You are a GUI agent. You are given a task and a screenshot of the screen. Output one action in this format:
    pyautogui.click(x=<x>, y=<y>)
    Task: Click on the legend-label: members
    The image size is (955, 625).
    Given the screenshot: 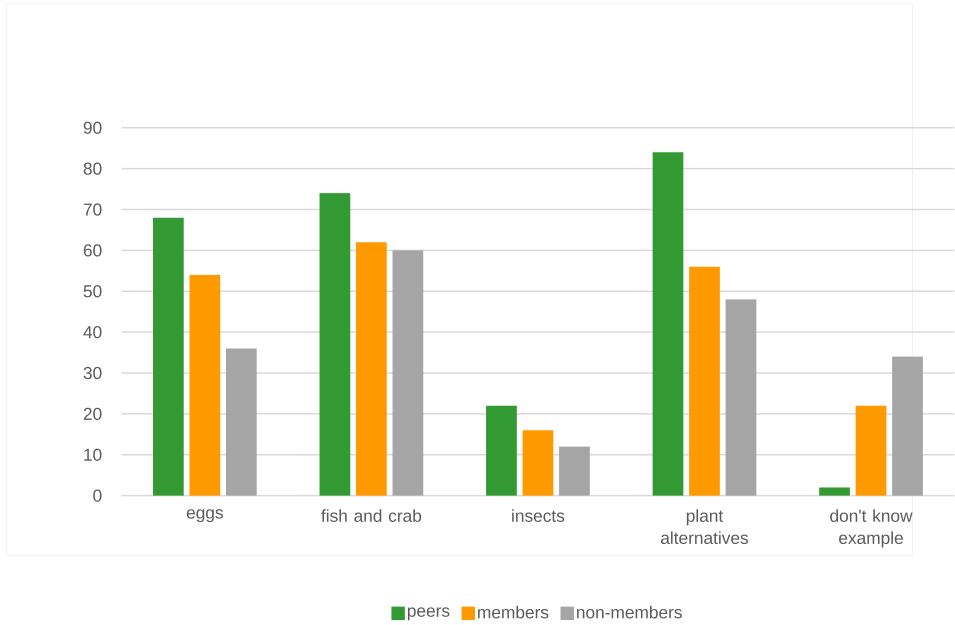 What is the action you would take?
    pyautogui.click(x=513, y=612)
    